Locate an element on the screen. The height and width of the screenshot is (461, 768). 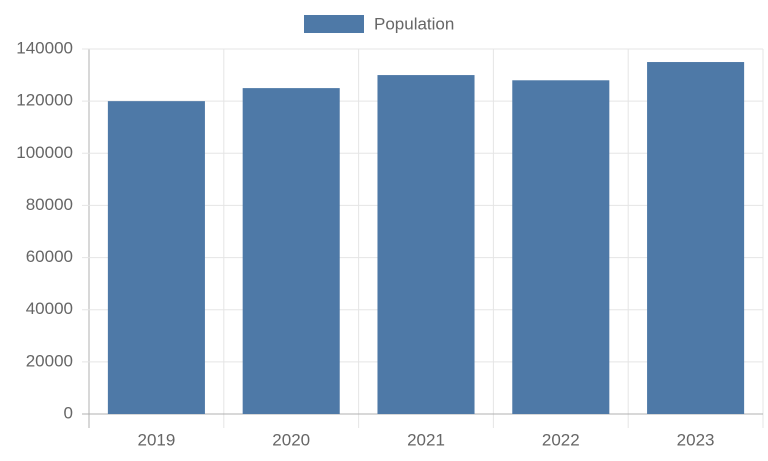
x-tick-label: 2023 is located at coordinates (696, 439).